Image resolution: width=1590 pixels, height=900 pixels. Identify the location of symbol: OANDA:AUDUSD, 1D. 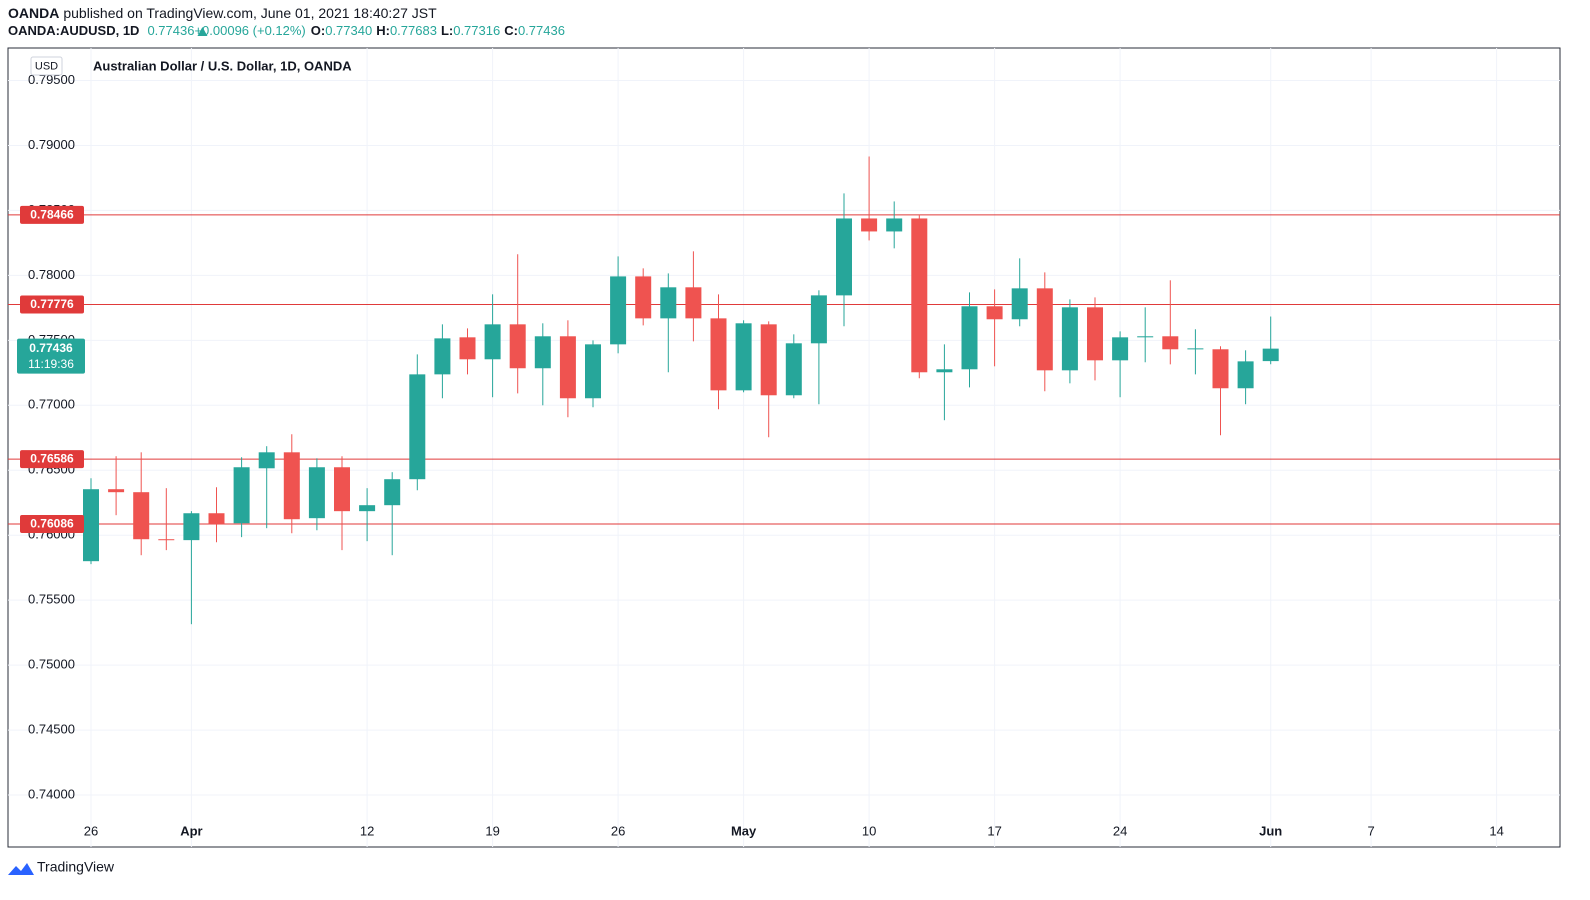
(73, 30).